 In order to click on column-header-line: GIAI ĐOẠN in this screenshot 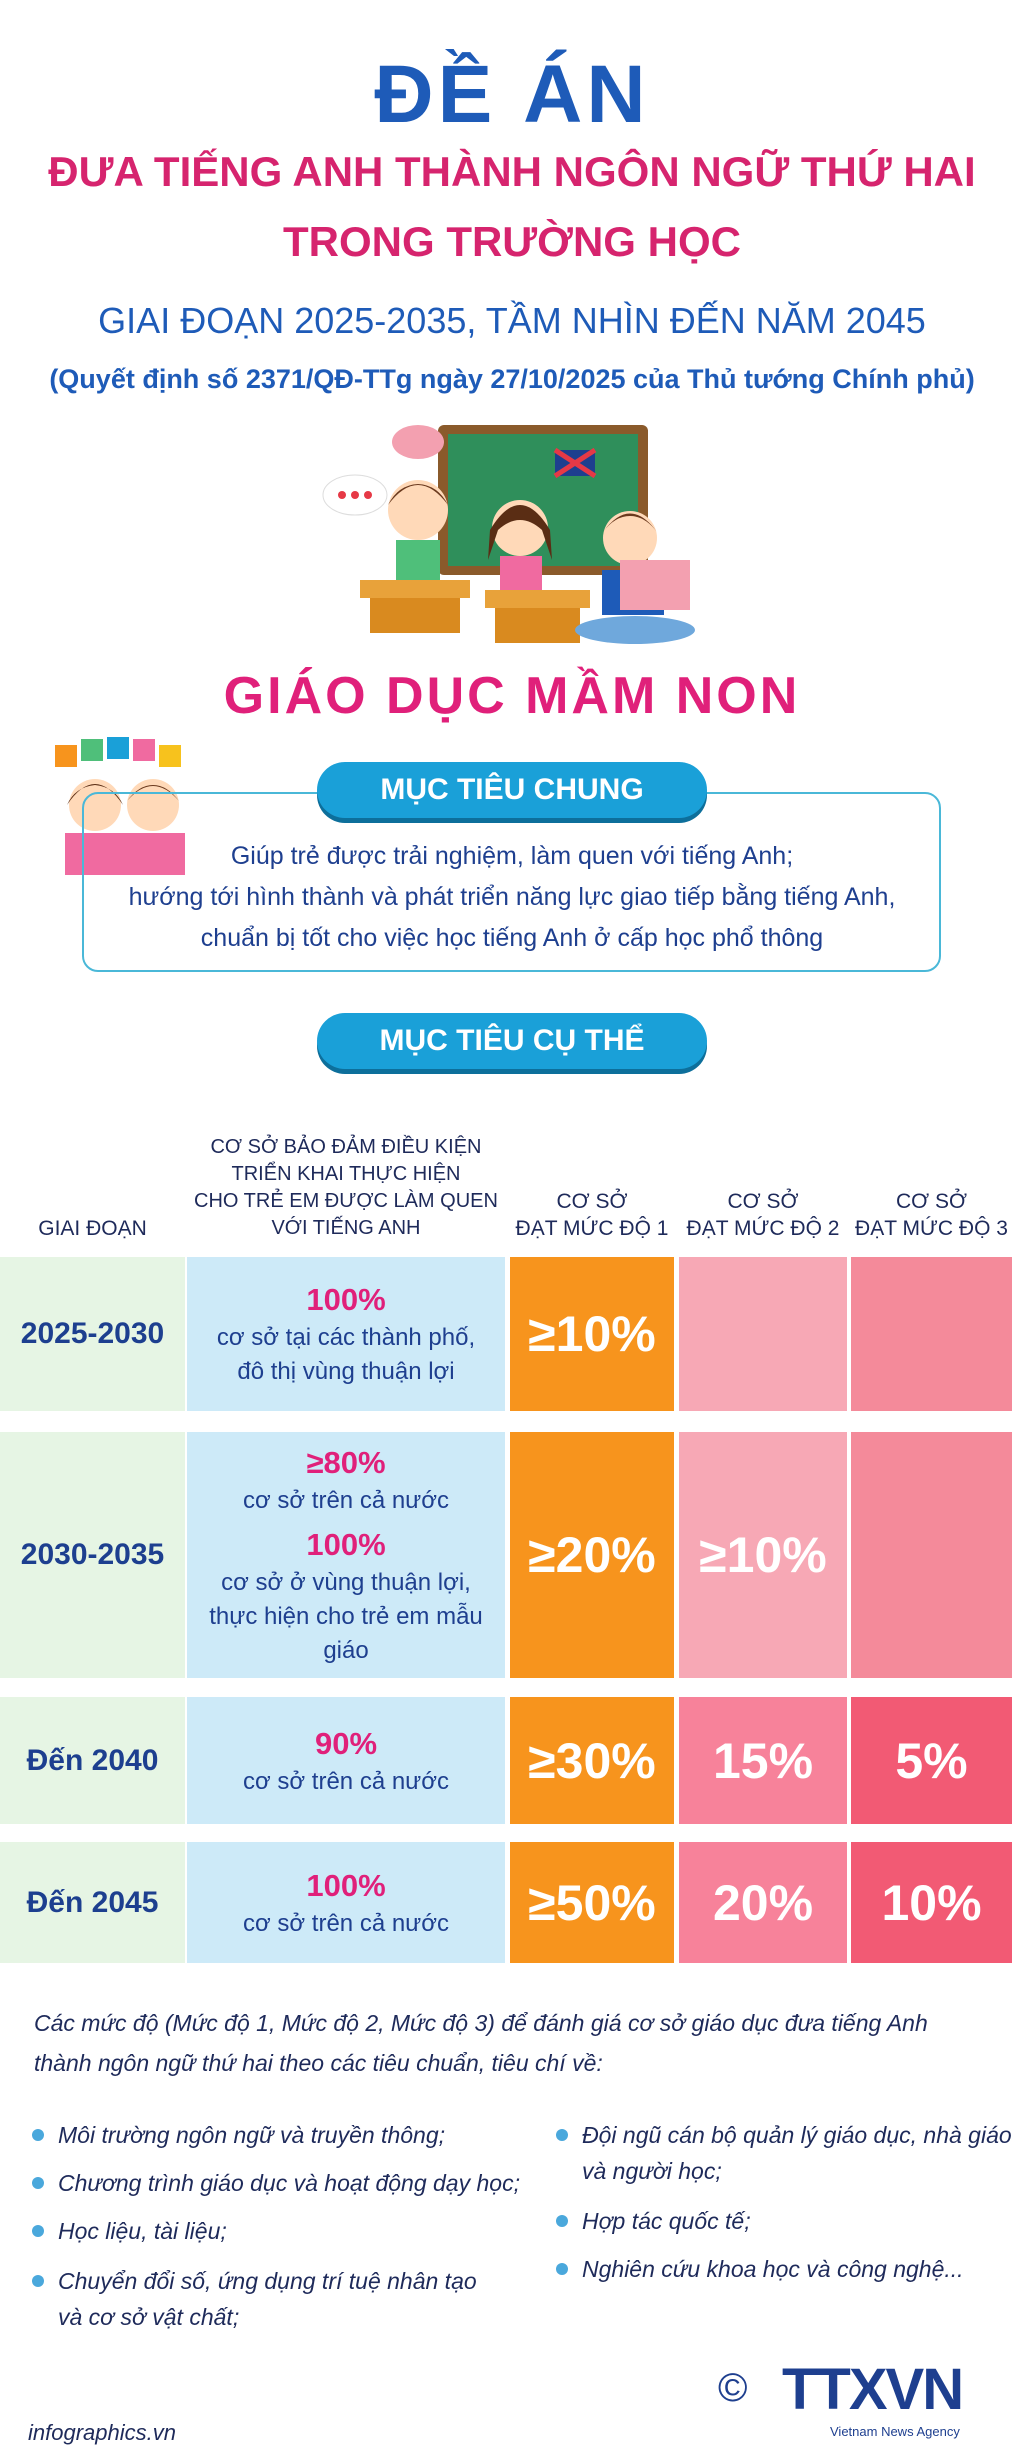, I will do `click(92, 1228)`.